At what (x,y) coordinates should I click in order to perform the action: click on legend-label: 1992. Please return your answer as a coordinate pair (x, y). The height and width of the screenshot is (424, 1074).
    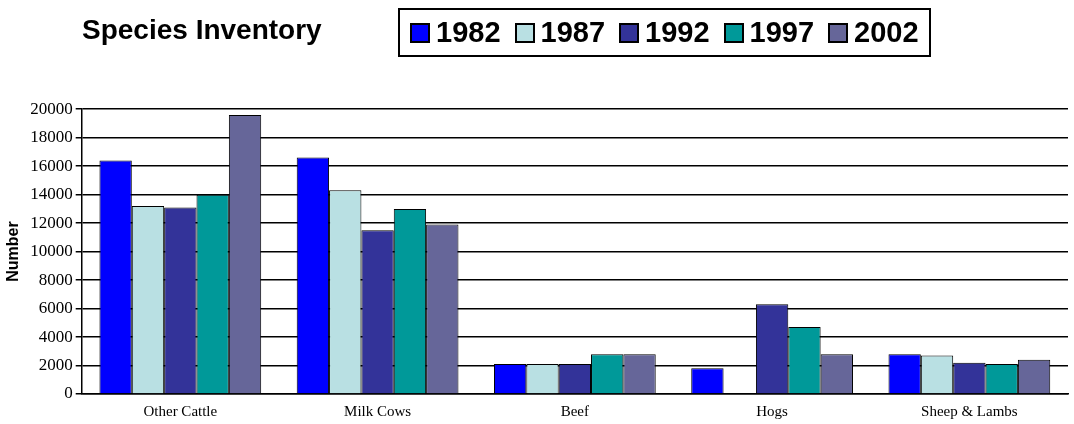
    Looking at the image, I should click on (677, 32).